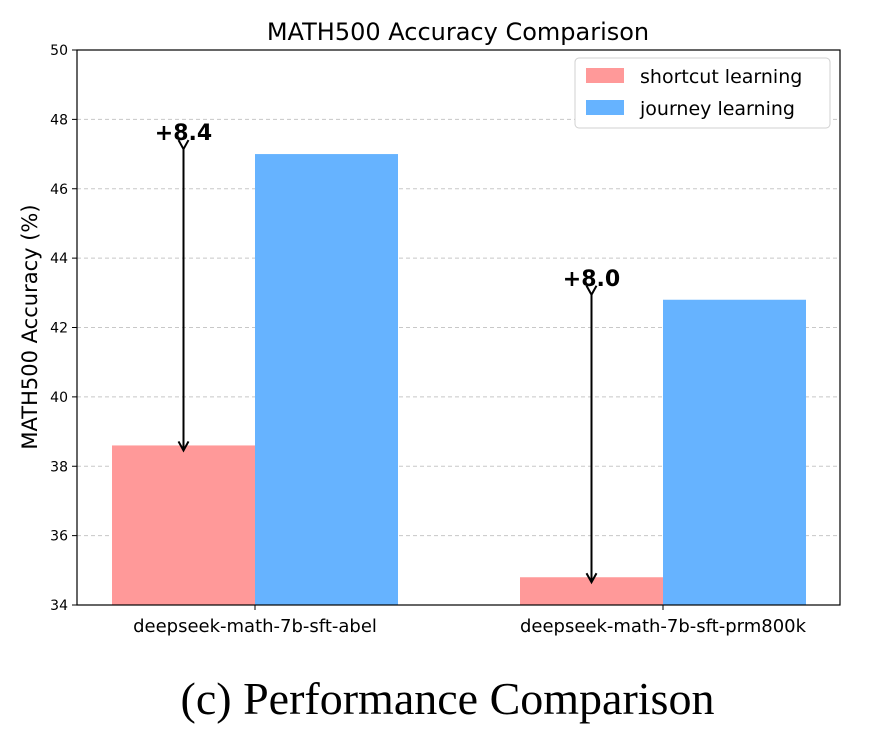 Image resolution: width=895 pixels, height=750 pixels. Describe the element at coordinates (721, 77) in the screenshot. I see `legend-label-shortcut-learning: shortcut learning` at that location.